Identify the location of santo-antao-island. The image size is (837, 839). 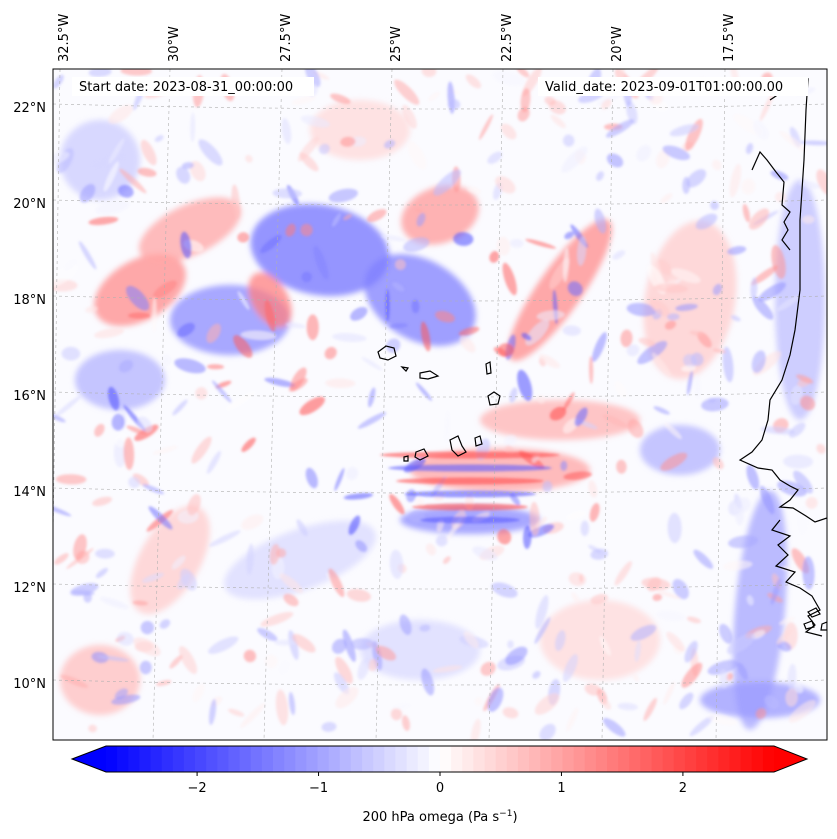
(387, 353).